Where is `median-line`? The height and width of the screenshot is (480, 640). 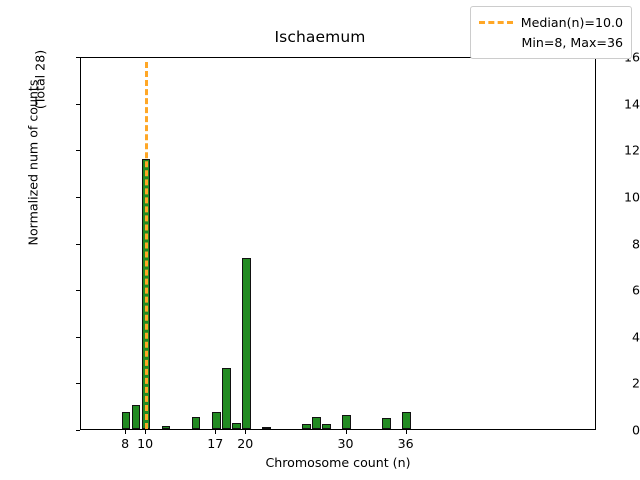 median-line is located at coordinates (146, 245).